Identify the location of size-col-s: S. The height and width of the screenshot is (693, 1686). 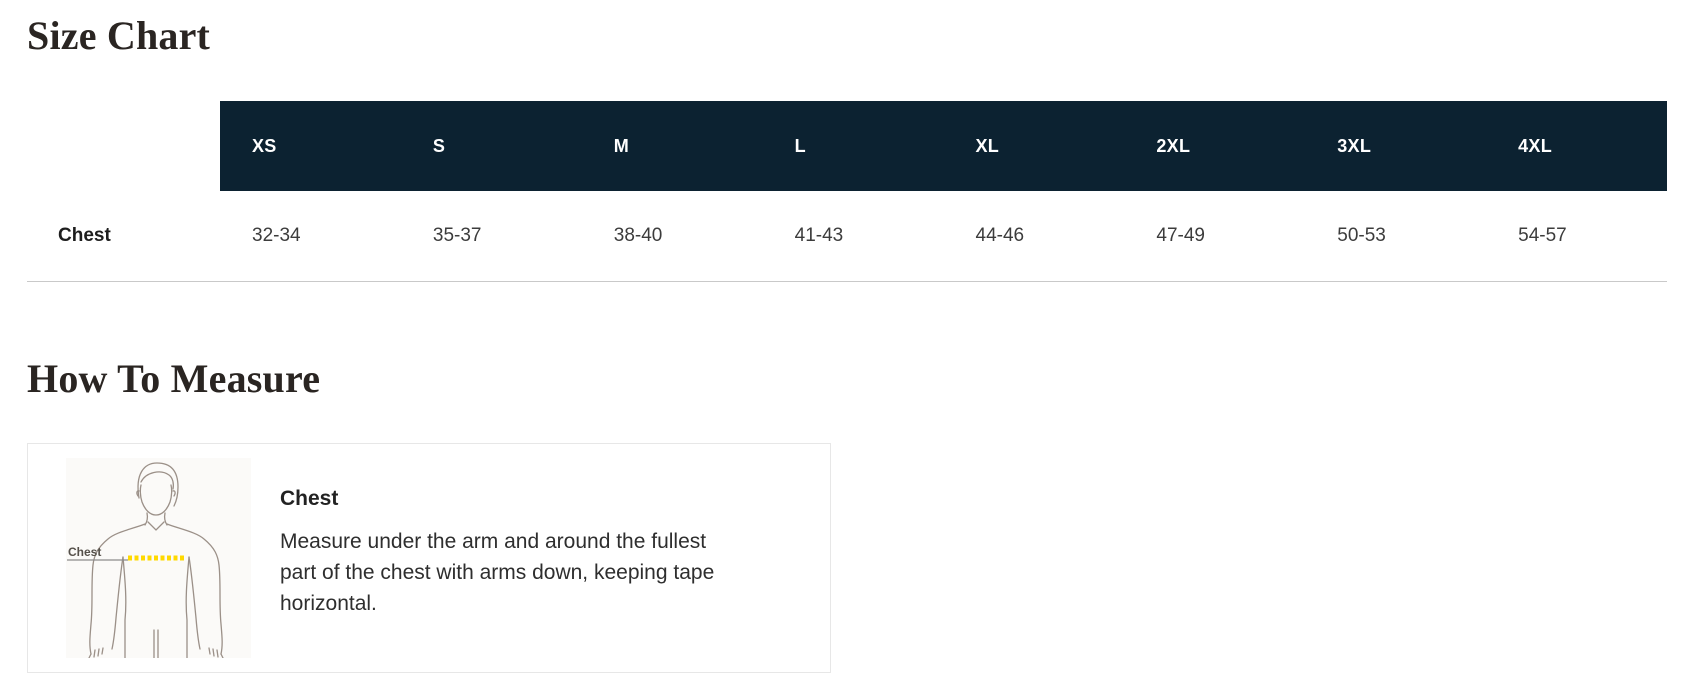
(491, 146).